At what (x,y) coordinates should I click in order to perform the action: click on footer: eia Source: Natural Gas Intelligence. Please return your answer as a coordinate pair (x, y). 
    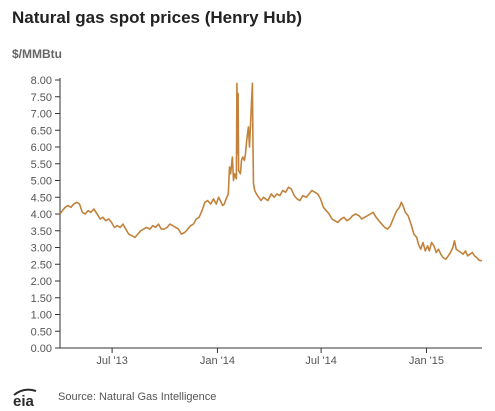
    Looking at the image, I should click on (113, 397).